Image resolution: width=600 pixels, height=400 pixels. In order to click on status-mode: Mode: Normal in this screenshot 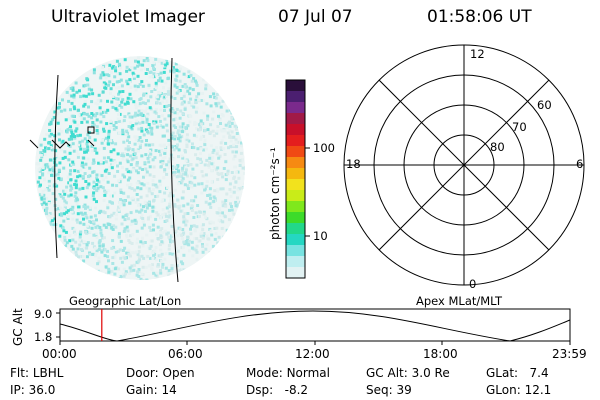, I will do `click(288, 373)`.